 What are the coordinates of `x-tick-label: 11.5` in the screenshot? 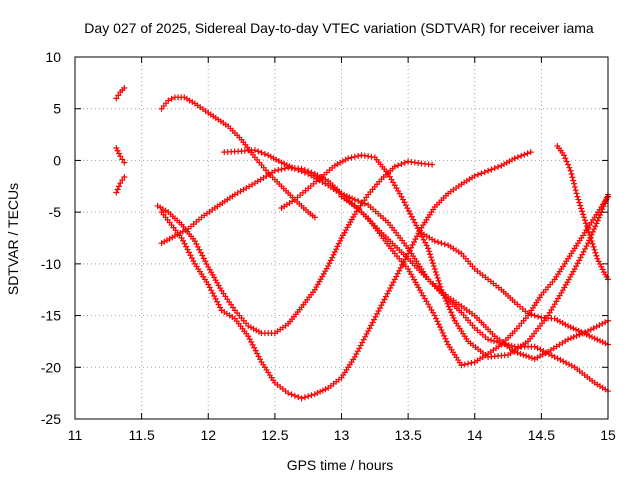 It's located at (142, 435).